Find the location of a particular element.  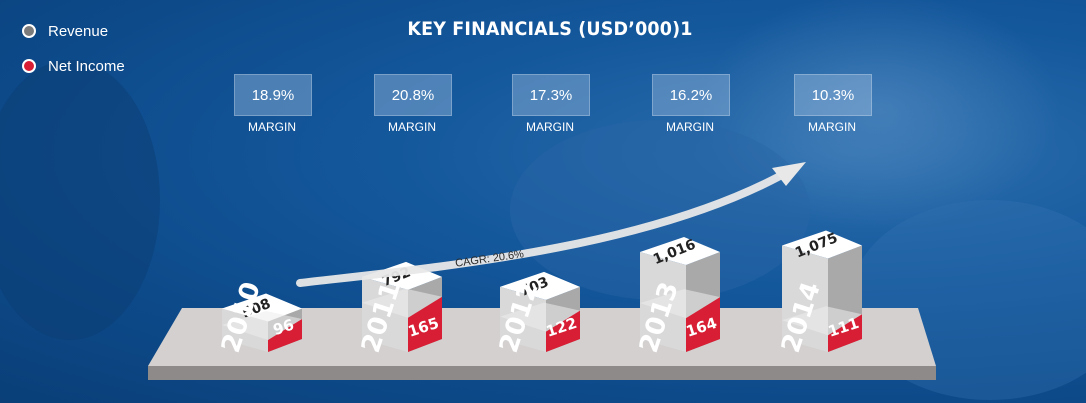

legend: Revenue Net Income is located at coordinates (73, 57).